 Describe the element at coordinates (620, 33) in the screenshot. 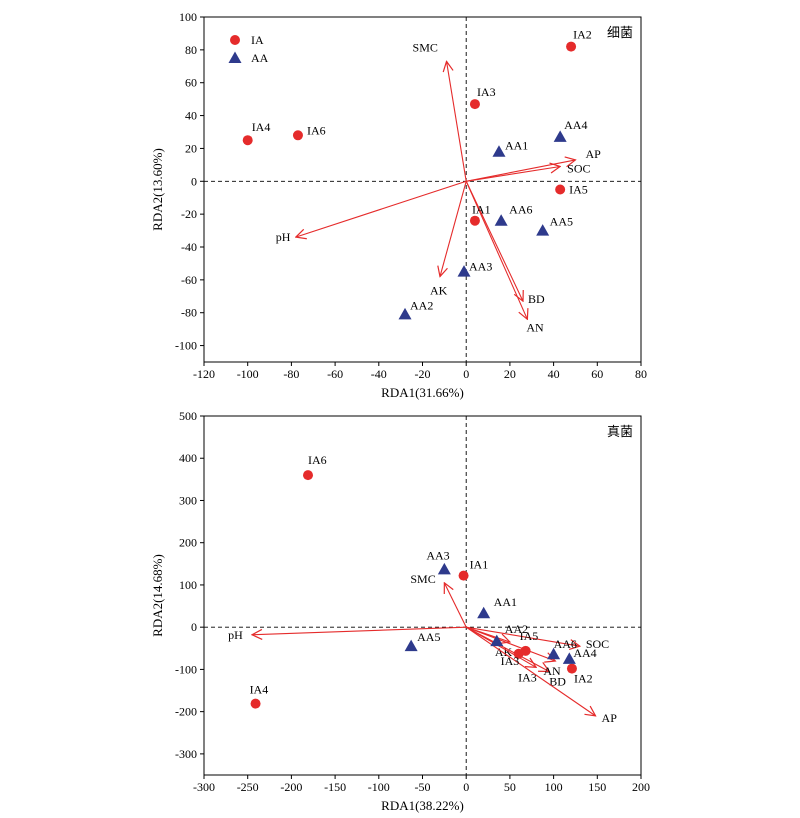

I see `panel-title: 细菌` at that location.